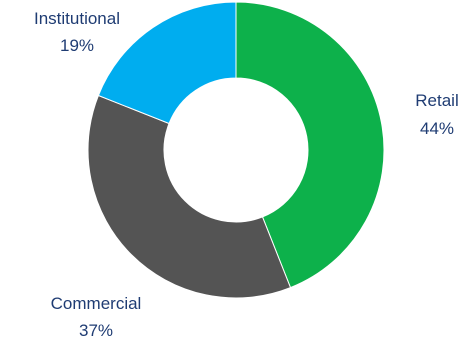  What do you see at coordinates (437, 128) in the screenshot?
I see `label-retail-value: 44%` at bounding box center [437, 128].